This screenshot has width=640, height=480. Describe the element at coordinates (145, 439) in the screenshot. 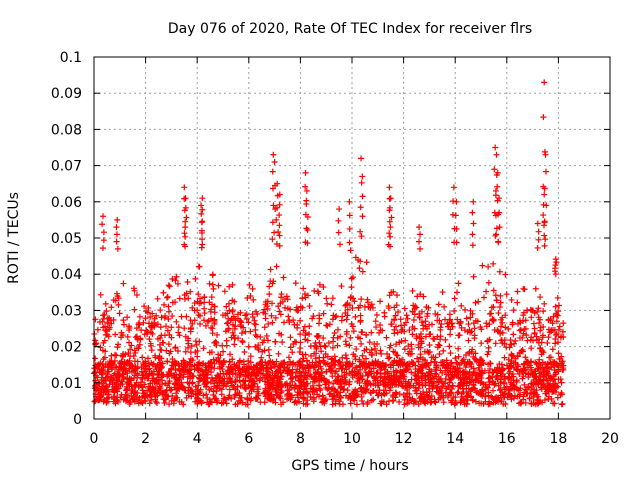

I see `x-tick-label: 2` at that location.